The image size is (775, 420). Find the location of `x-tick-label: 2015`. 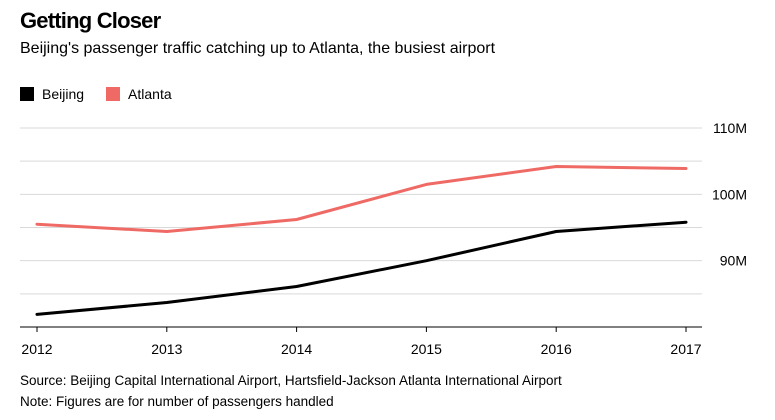

x-tick-label: 2015 is located at coordinates (426, 349).